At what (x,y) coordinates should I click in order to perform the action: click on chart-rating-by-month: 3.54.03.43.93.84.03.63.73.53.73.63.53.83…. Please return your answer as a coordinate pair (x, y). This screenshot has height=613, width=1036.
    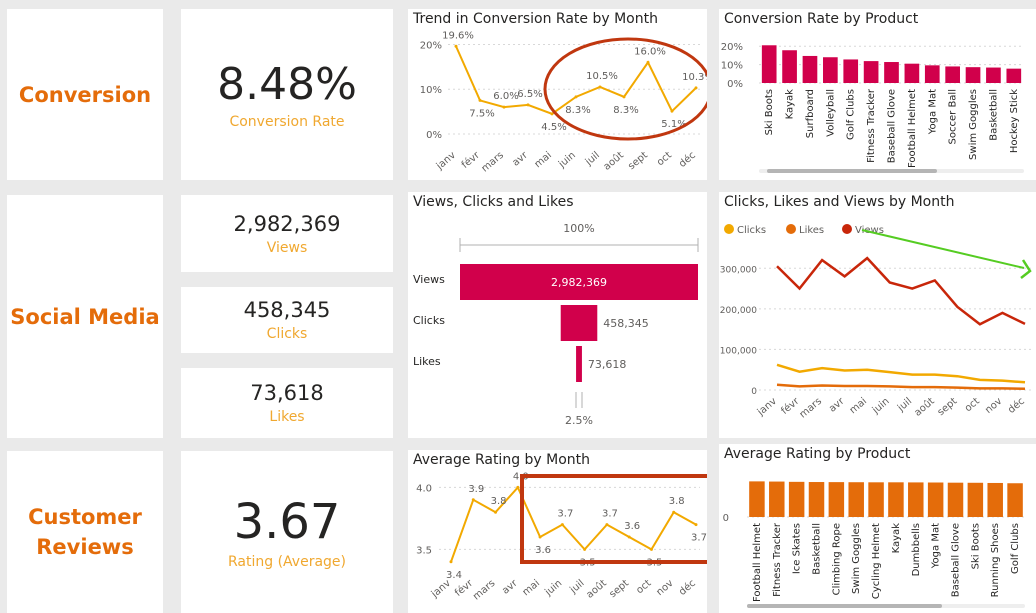
    Looking at the image, I should click on (557, 531).